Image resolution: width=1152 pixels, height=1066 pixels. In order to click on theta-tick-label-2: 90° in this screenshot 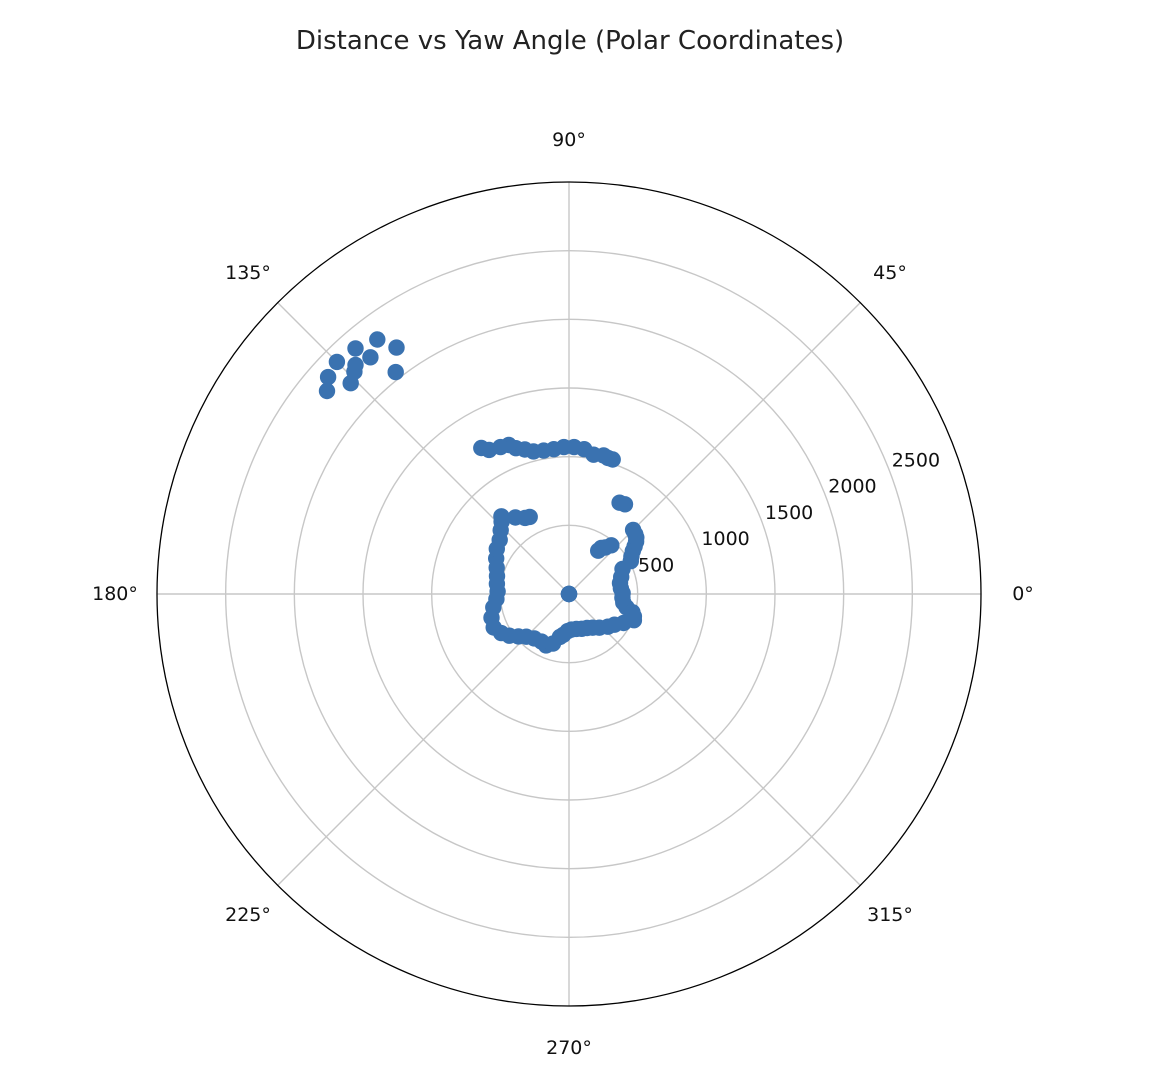, I will do `click(569, 140)`.